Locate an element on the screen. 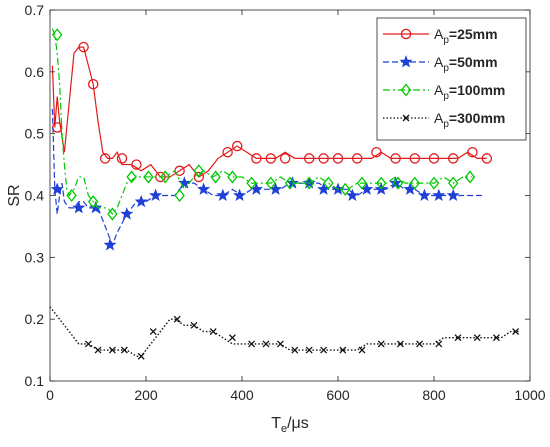 The height and width of the screenshot is (447, 550). legend-label: Ap=50mm is located at coordinates (466, 64).